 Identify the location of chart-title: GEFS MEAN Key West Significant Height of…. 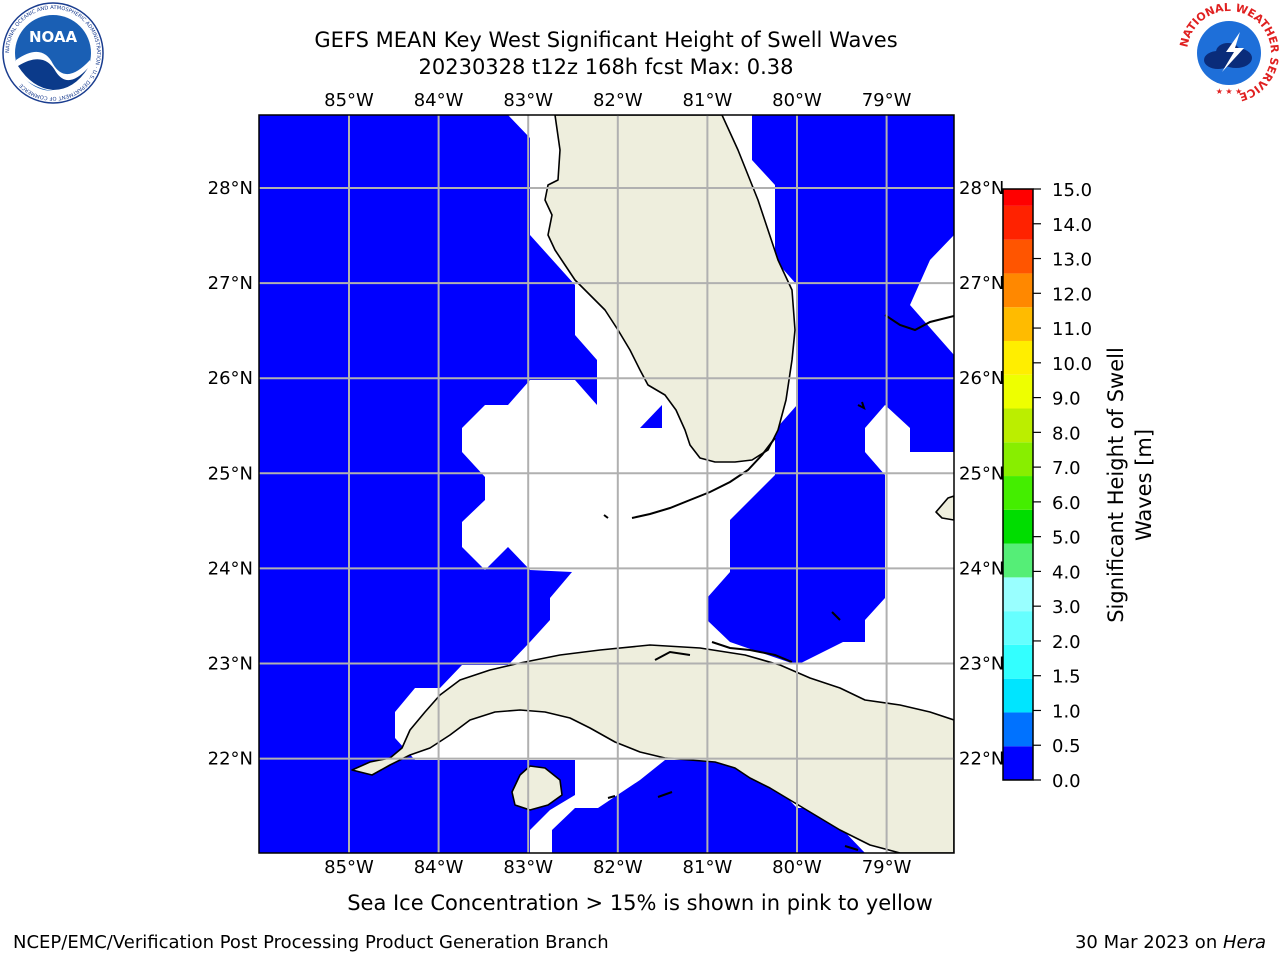
(606, 40).